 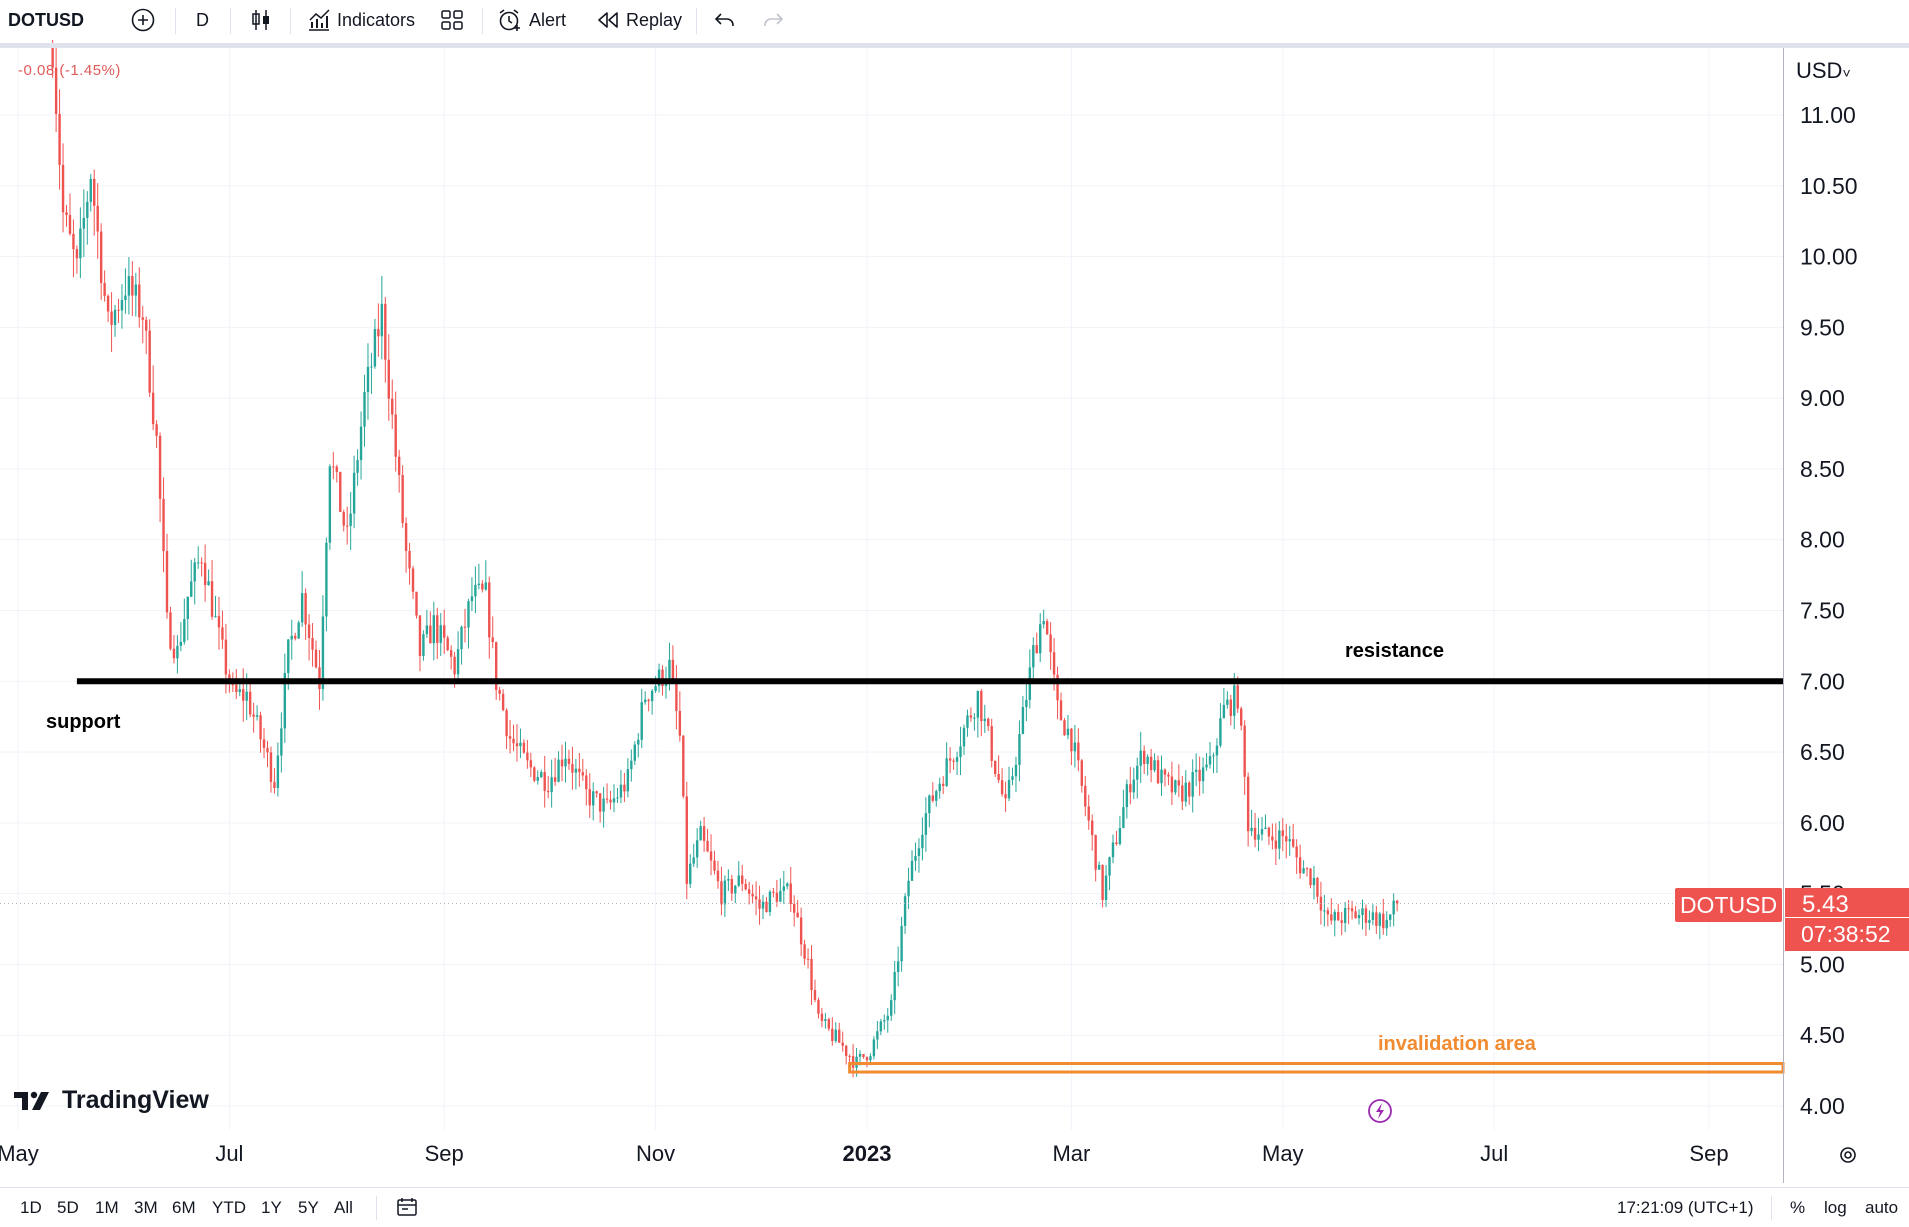 I want to click on layouts-button, so click(x=452, y=20).